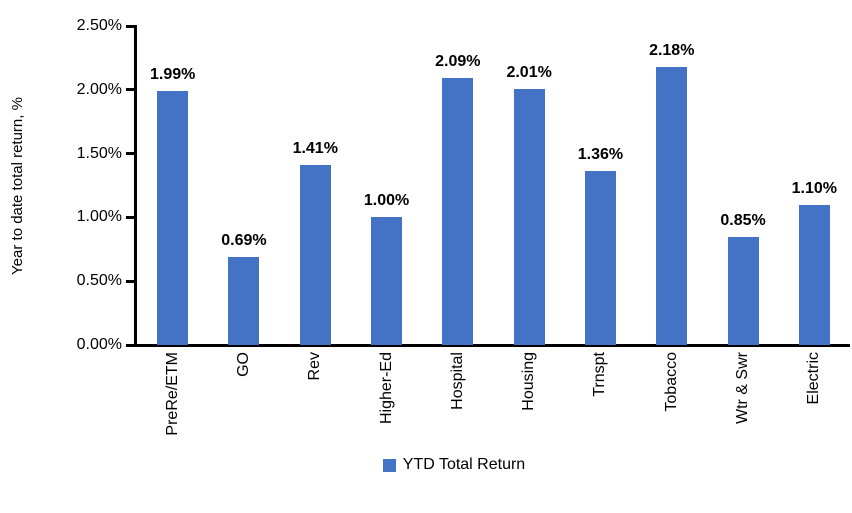 This screenshot has width=852, height=513. I want to click on x-axis-line, so click(488, 345).